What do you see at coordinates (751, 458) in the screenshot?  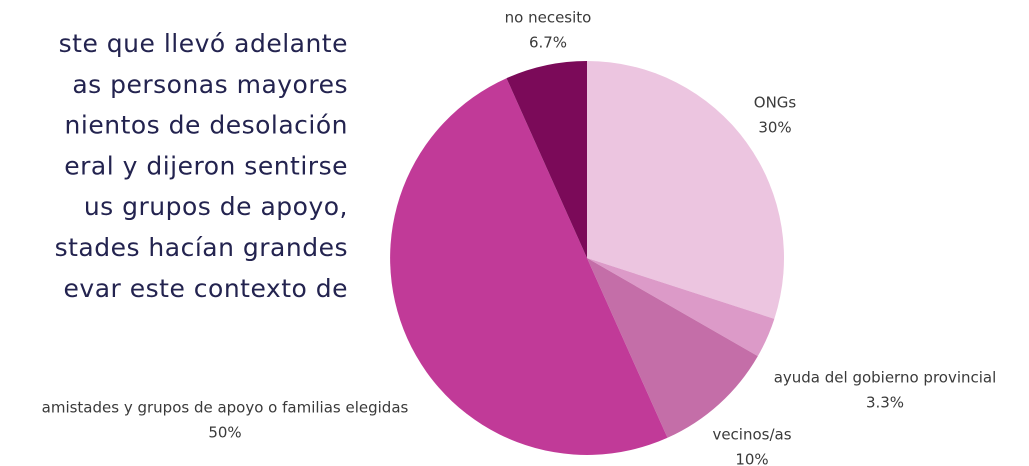 I see `slice-value: 10%` at bounding box center [751, 458].